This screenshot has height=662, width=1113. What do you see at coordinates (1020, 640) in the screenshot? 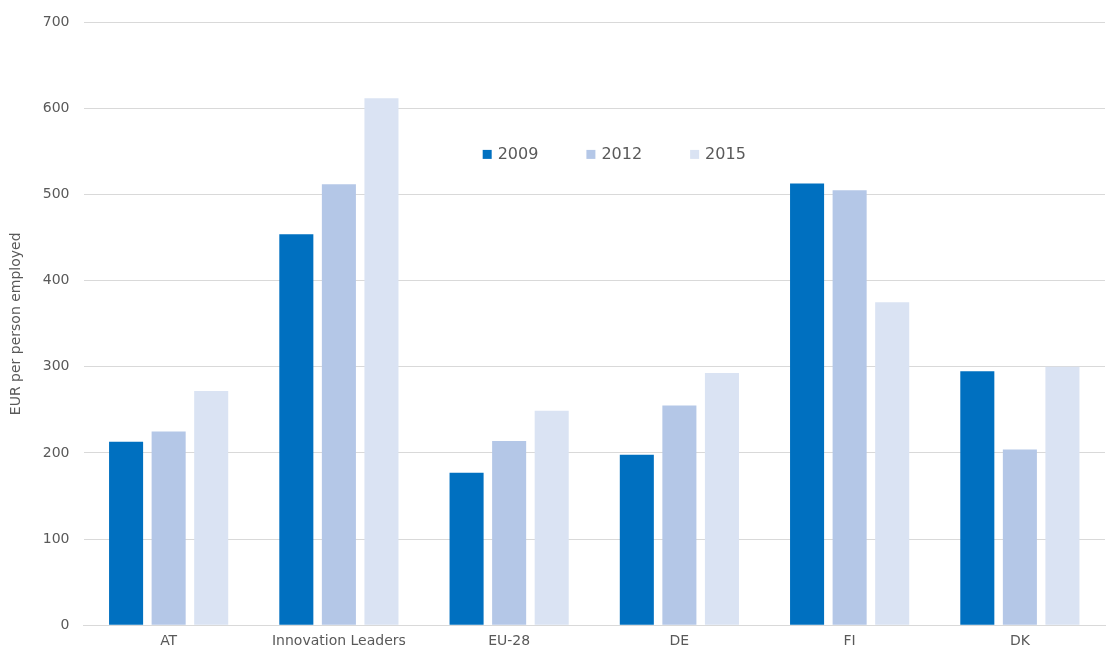
I see `x-tick-label: DK` at bounding box center [1020, 640].